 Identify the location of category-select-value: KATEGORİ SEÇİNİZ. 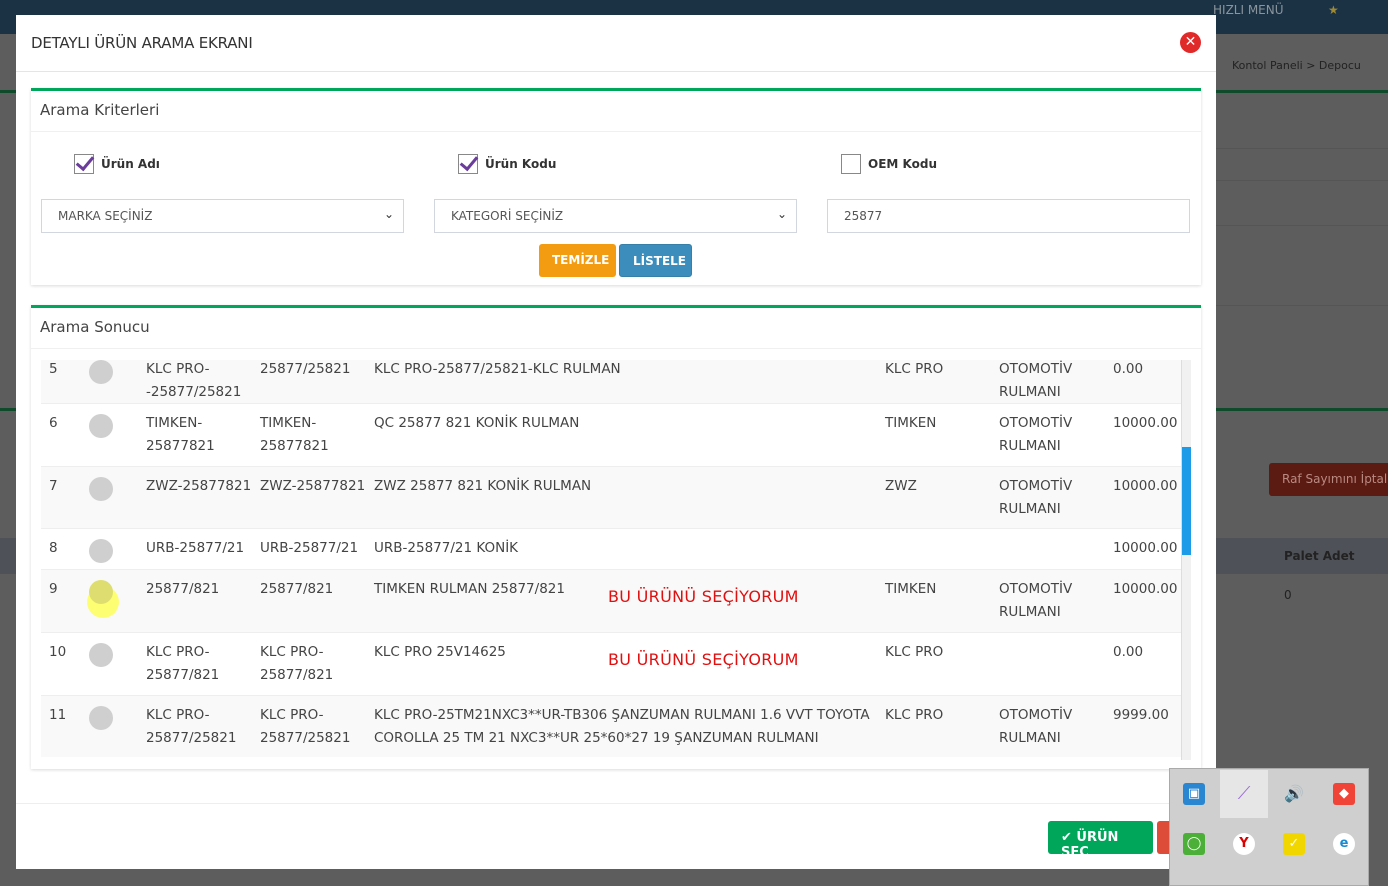
(507, 216).